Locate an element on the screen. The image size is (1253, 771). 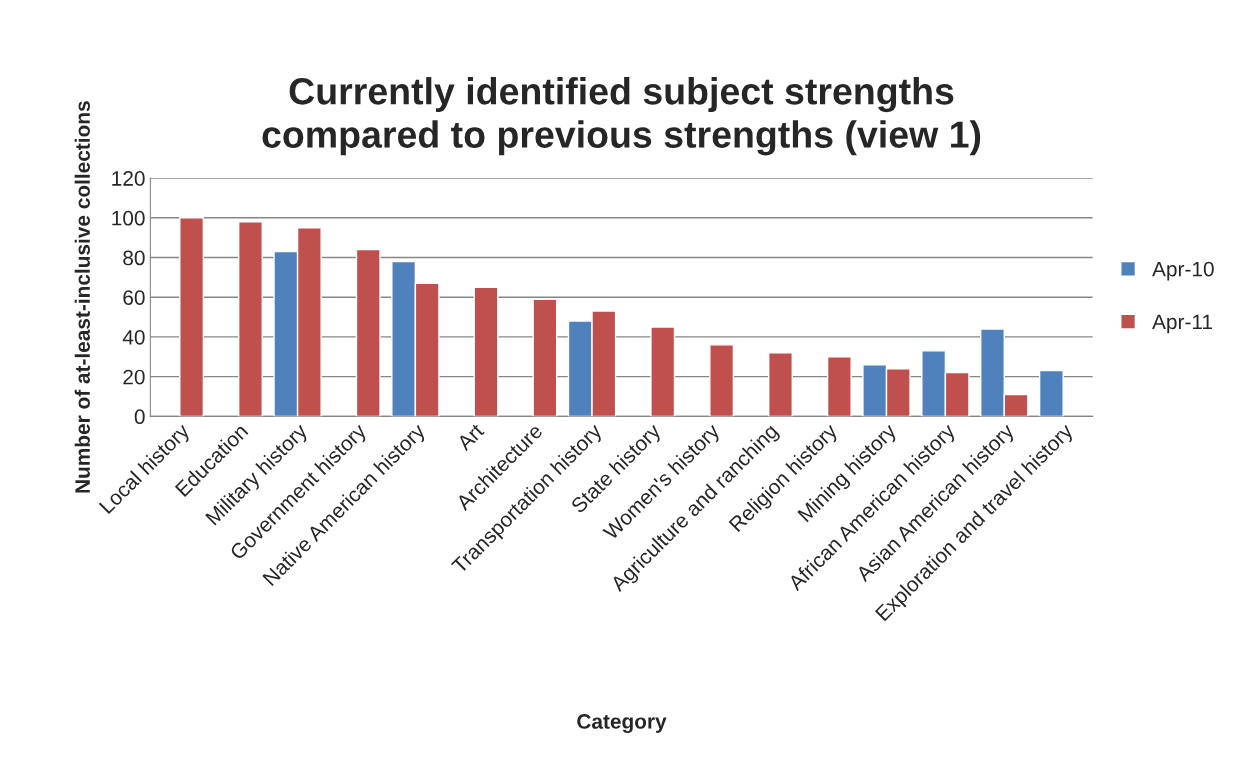
y-axis-title: Number of at-least-inclusive collections is located at coordinates (82, 297).